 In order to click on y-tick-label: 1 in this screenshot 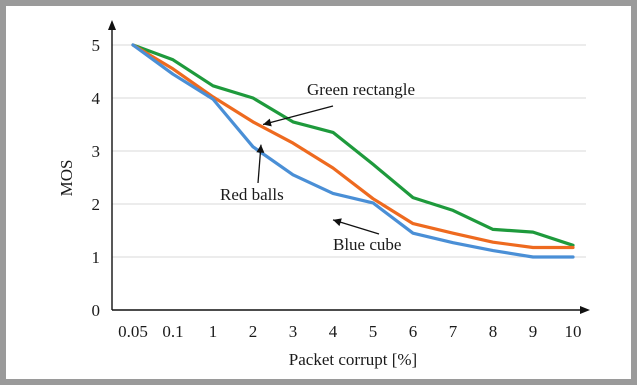, I will do `click(96, 257)`.